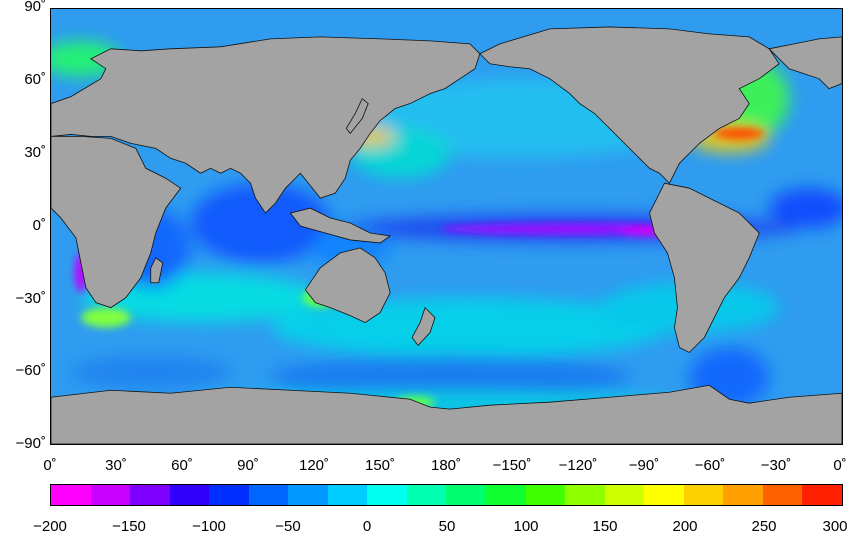  What do you see at coordinates (357, 116) in the screenshot?
I see `east-asia-islands` at bounding box center [357, 116].